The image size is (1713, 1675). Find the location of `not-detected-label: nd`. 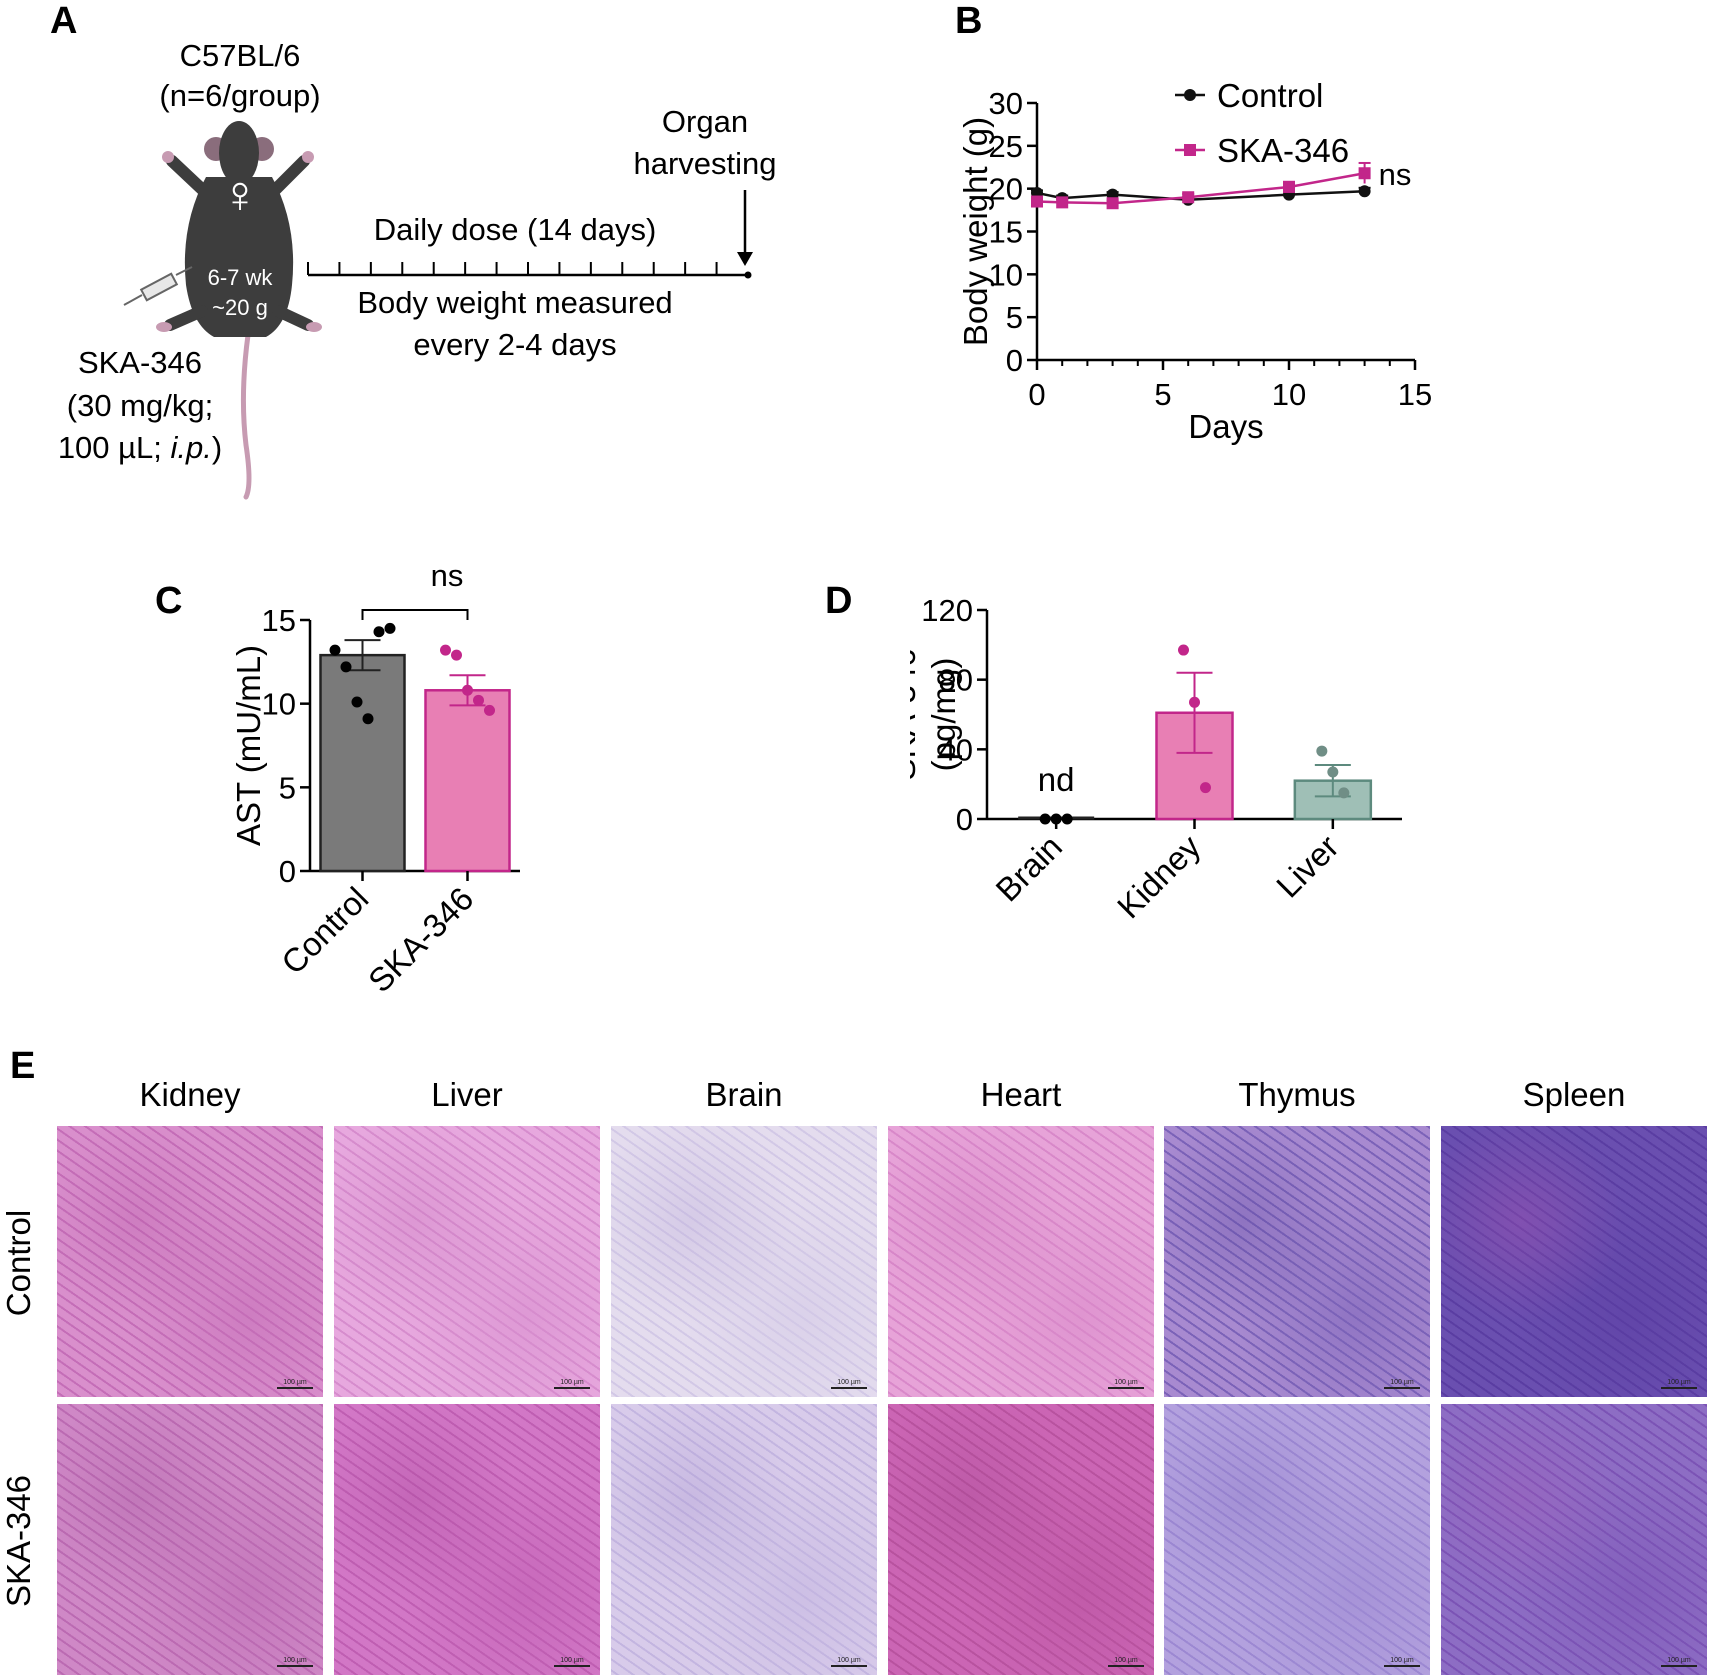

not-detected-label: nd is located at coordinates (1056, 779).